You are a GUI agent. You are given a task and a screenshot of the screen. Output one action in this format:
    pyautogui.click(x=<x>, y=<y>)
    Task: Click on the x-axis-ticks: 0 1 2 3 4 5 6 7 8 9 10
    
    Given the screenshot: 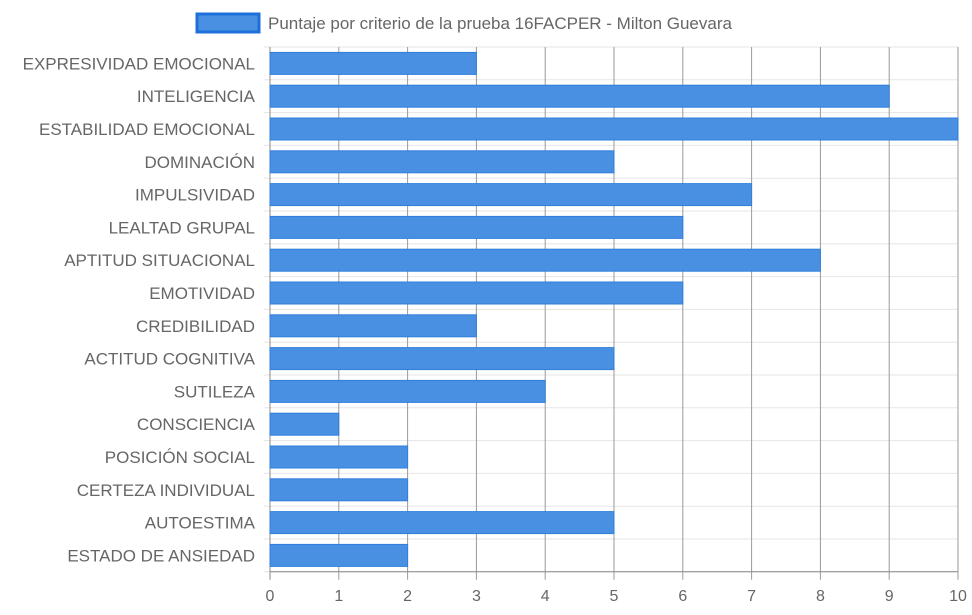 What is the action you would take?
    pyautogui.click(x=616, y=596)
    